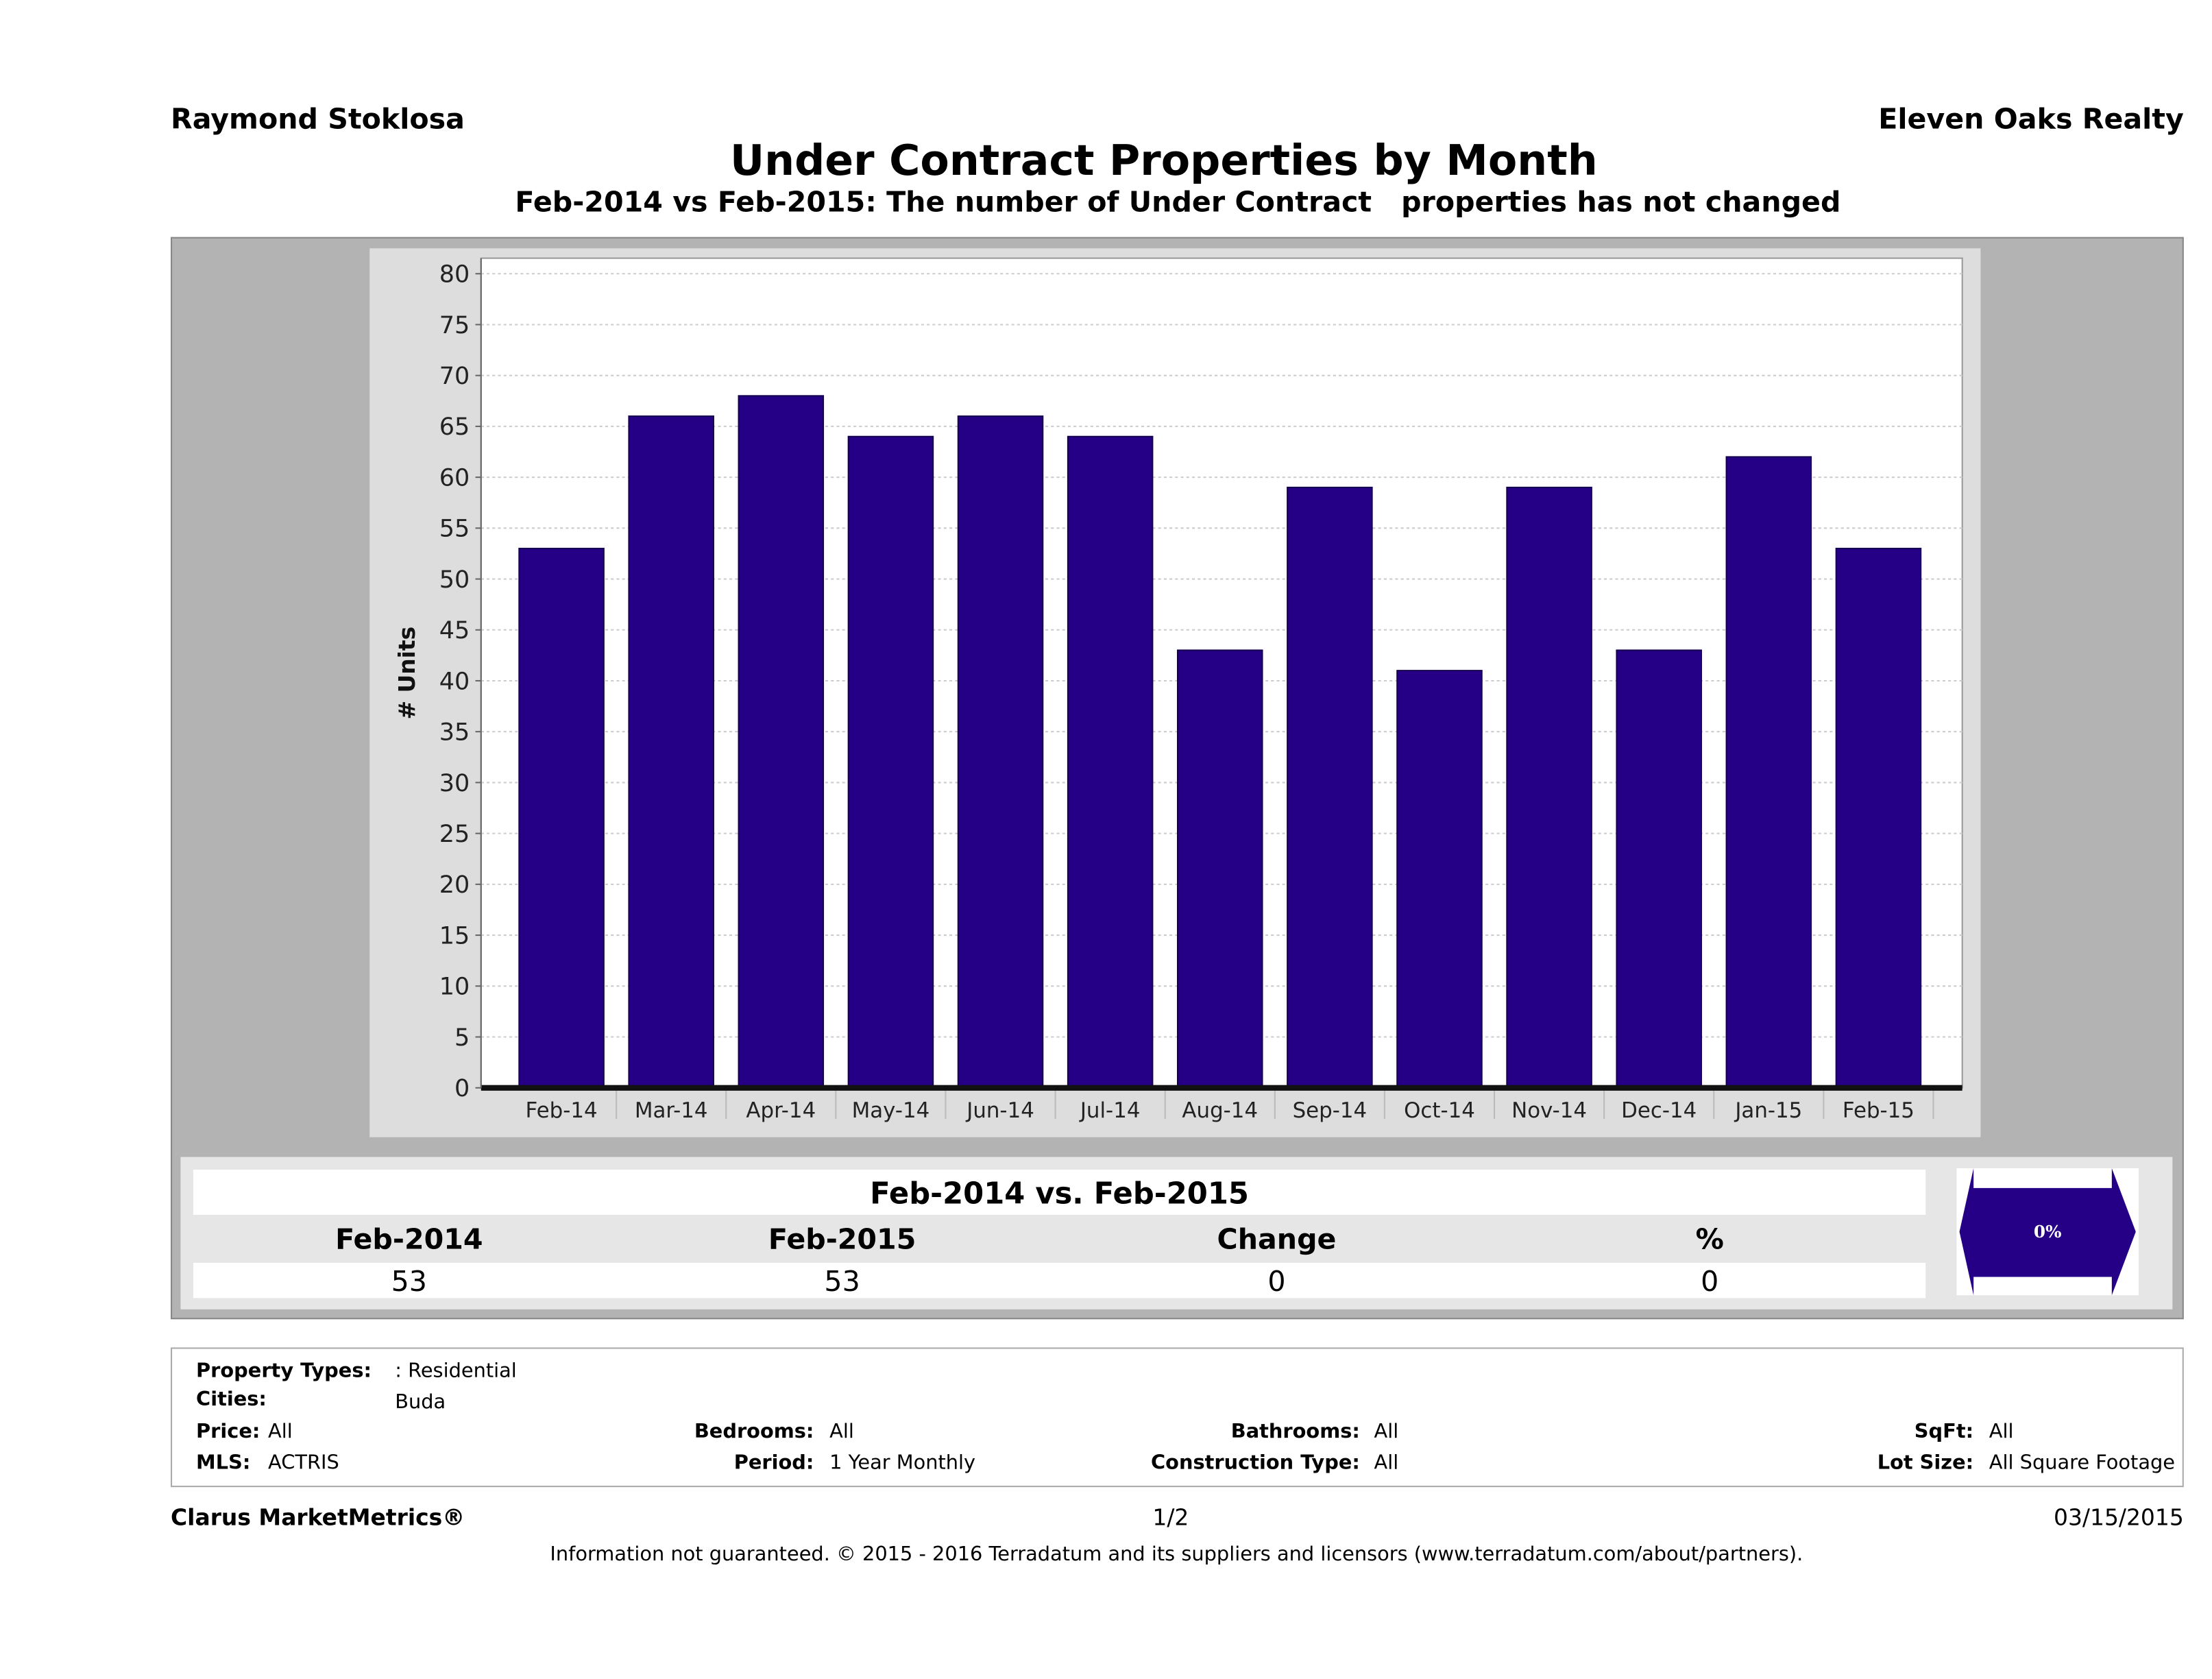 Image resolution: width=2212 pixels, height=1679 pixels. What do you see at coordinates (409, 1239) in the screenshot?
I see `summary-col-header: Feb-2014` at bounding box center [409, 1239].